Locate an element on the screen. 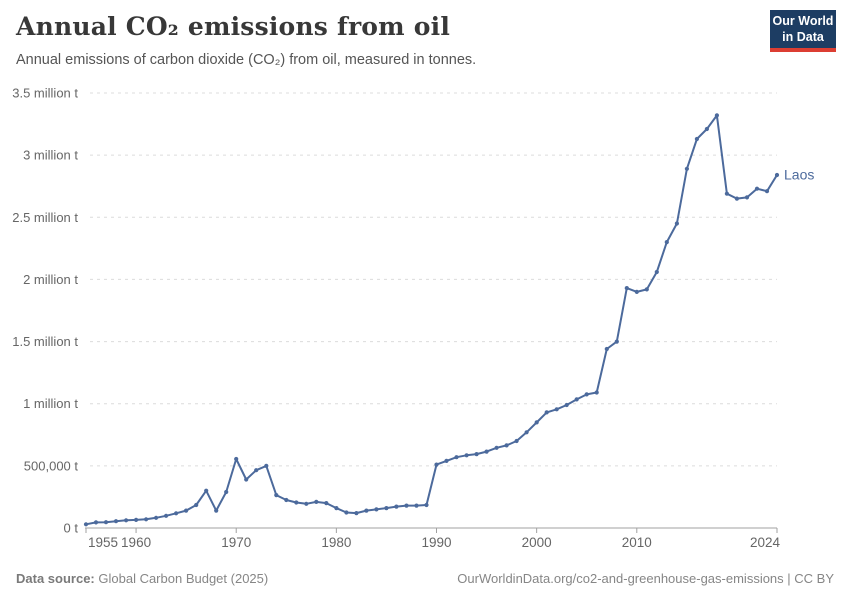  data-source-note: Data source: Global Carbon Budget (2025) is located at coordinates (142, 578).